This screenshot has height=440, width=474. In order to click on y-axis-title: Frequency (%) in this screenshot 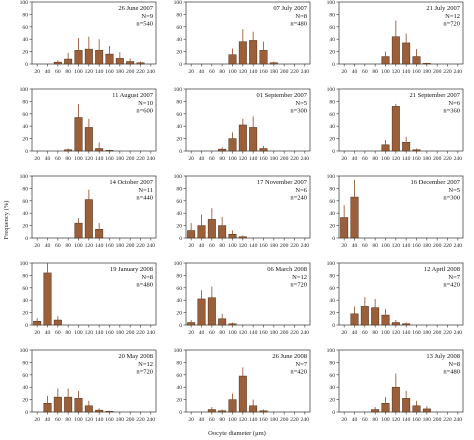, I will do `click(6, 220)`.